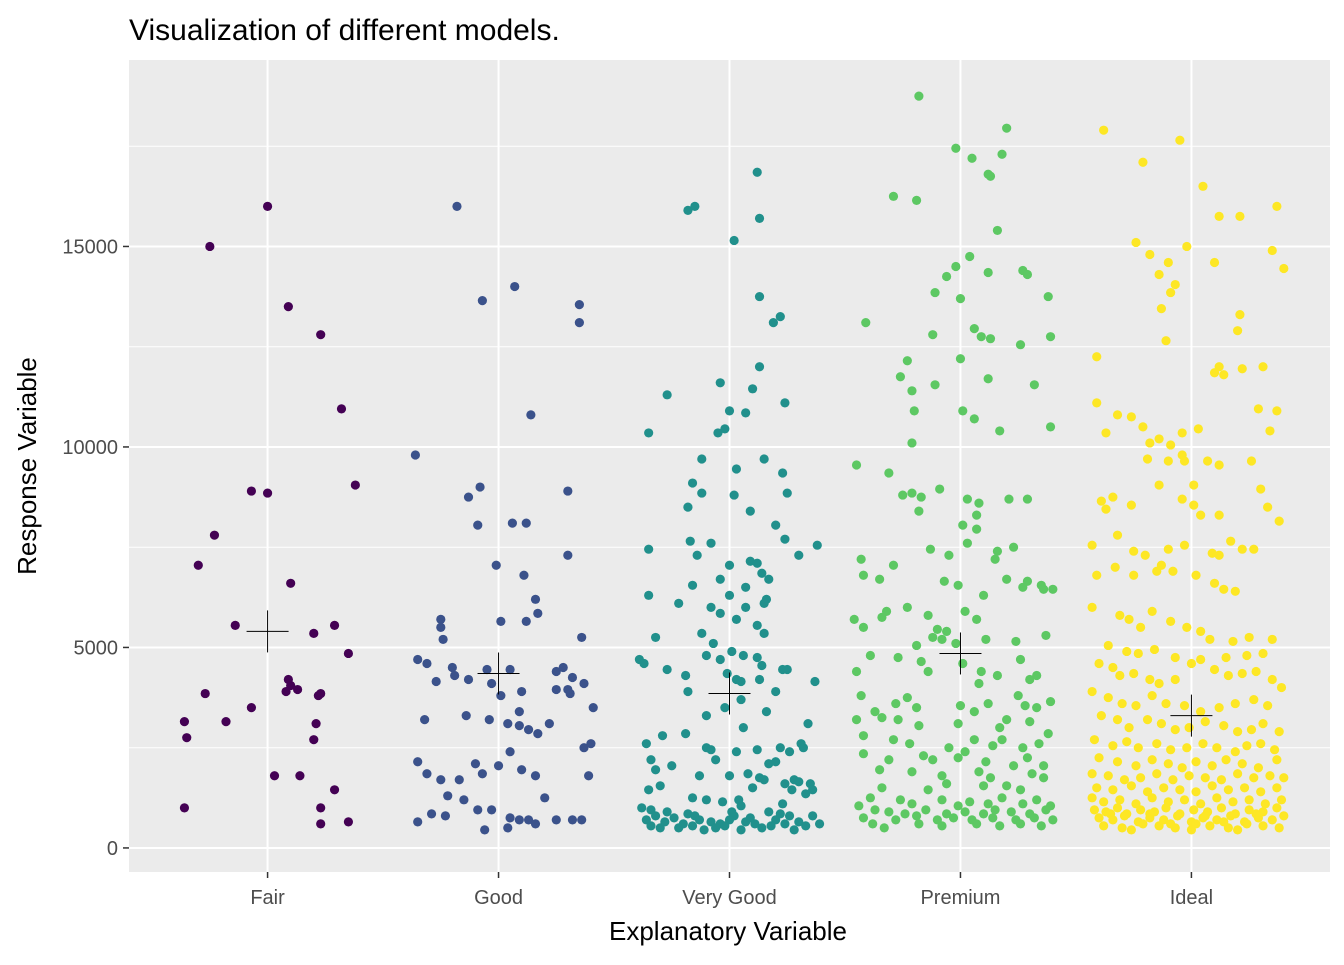 The height and width of the screenshot is (965, 1344). I want to click on x-axis: Fair Good Very Good Premium Ideal, so click(731, 890).